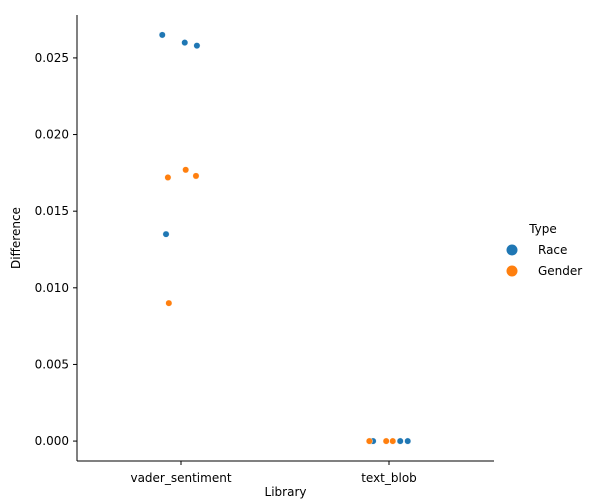 This screenshot has width=601, height=500. Describe the element at coordinates (52, 211) in the screenshot. I see `y-tick-label: 0.015` at that location.